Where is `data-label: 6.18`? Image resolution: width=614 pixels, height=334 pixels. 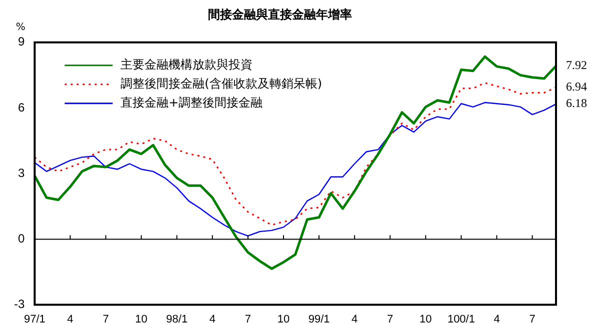 data-label: 6.18 is located at coordinates (576, 103).